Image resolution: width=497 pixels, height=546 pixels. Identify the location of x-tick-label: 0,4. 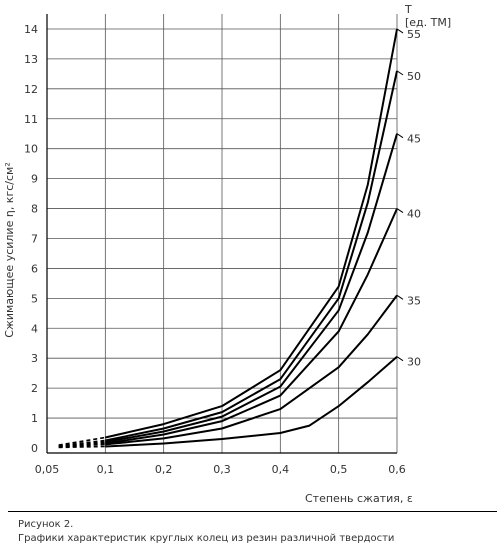
(281, 469).